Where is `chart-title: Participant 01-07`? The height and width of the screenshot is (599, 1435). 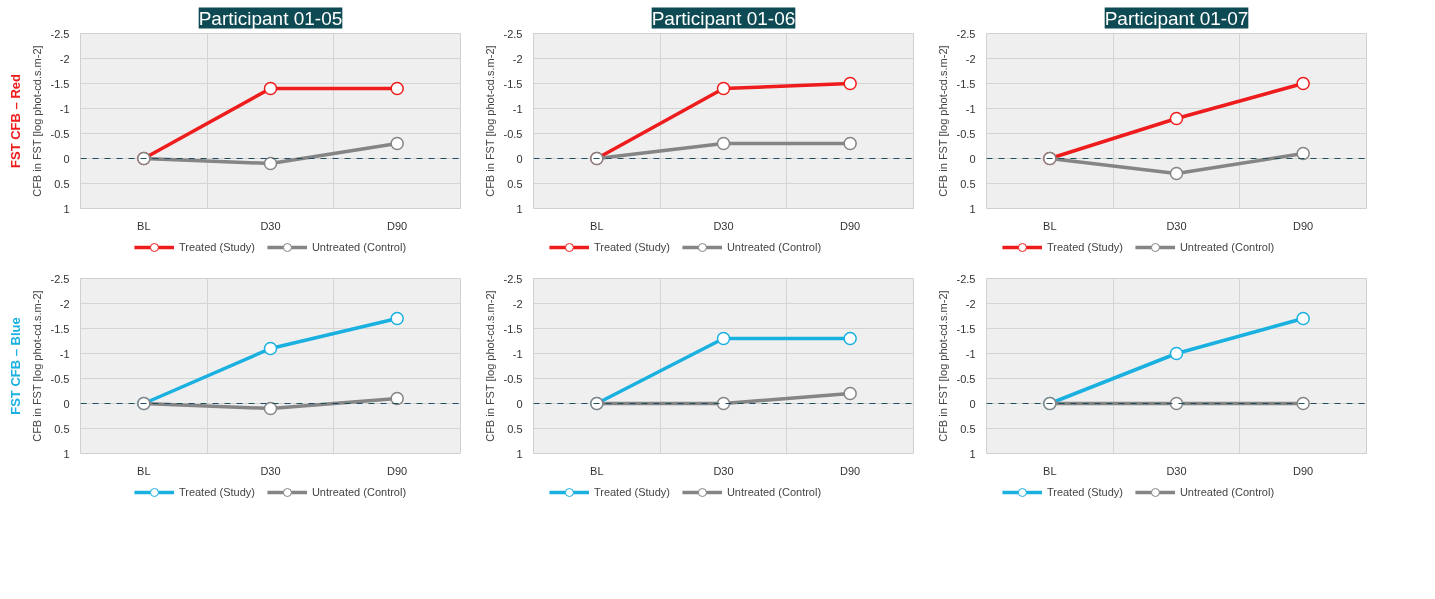 chart-title: Participant 01-07 is located at coordinates (1176, 18).